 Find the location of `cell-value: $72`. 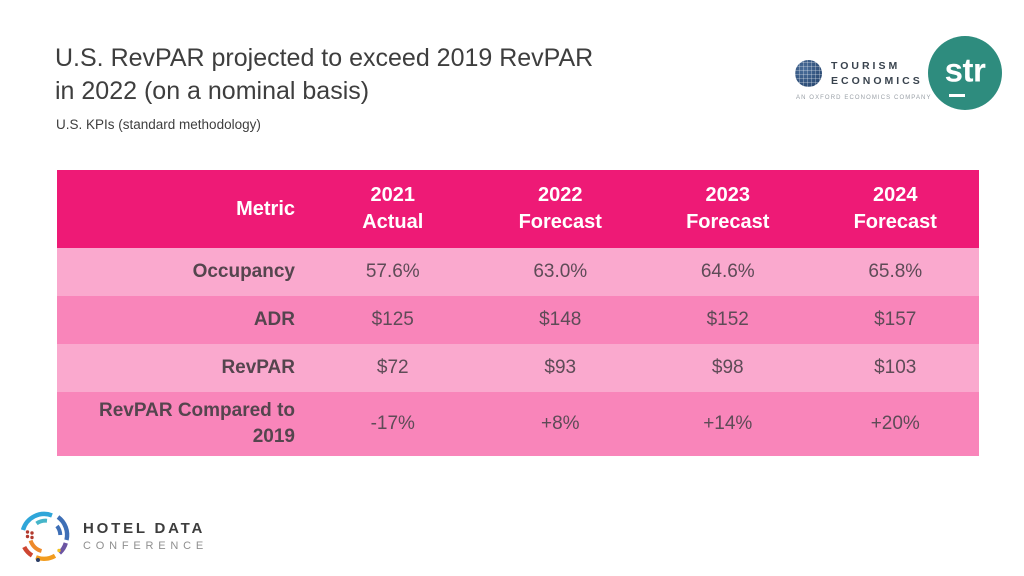

cell-value: $72 is located at coordinates (392, 367).